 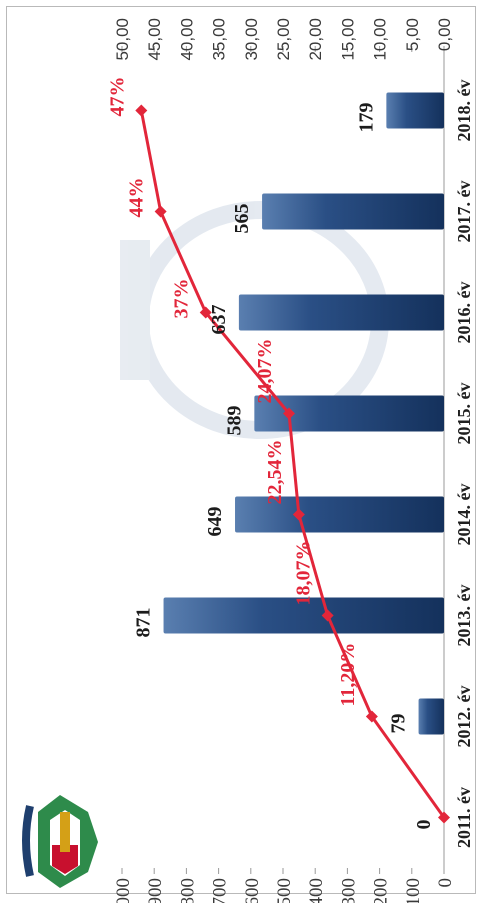 What do you see at coordinates (242, 219) in the screenshot?
I see `bar-value-label: 565` at bounding box center [242, 219].